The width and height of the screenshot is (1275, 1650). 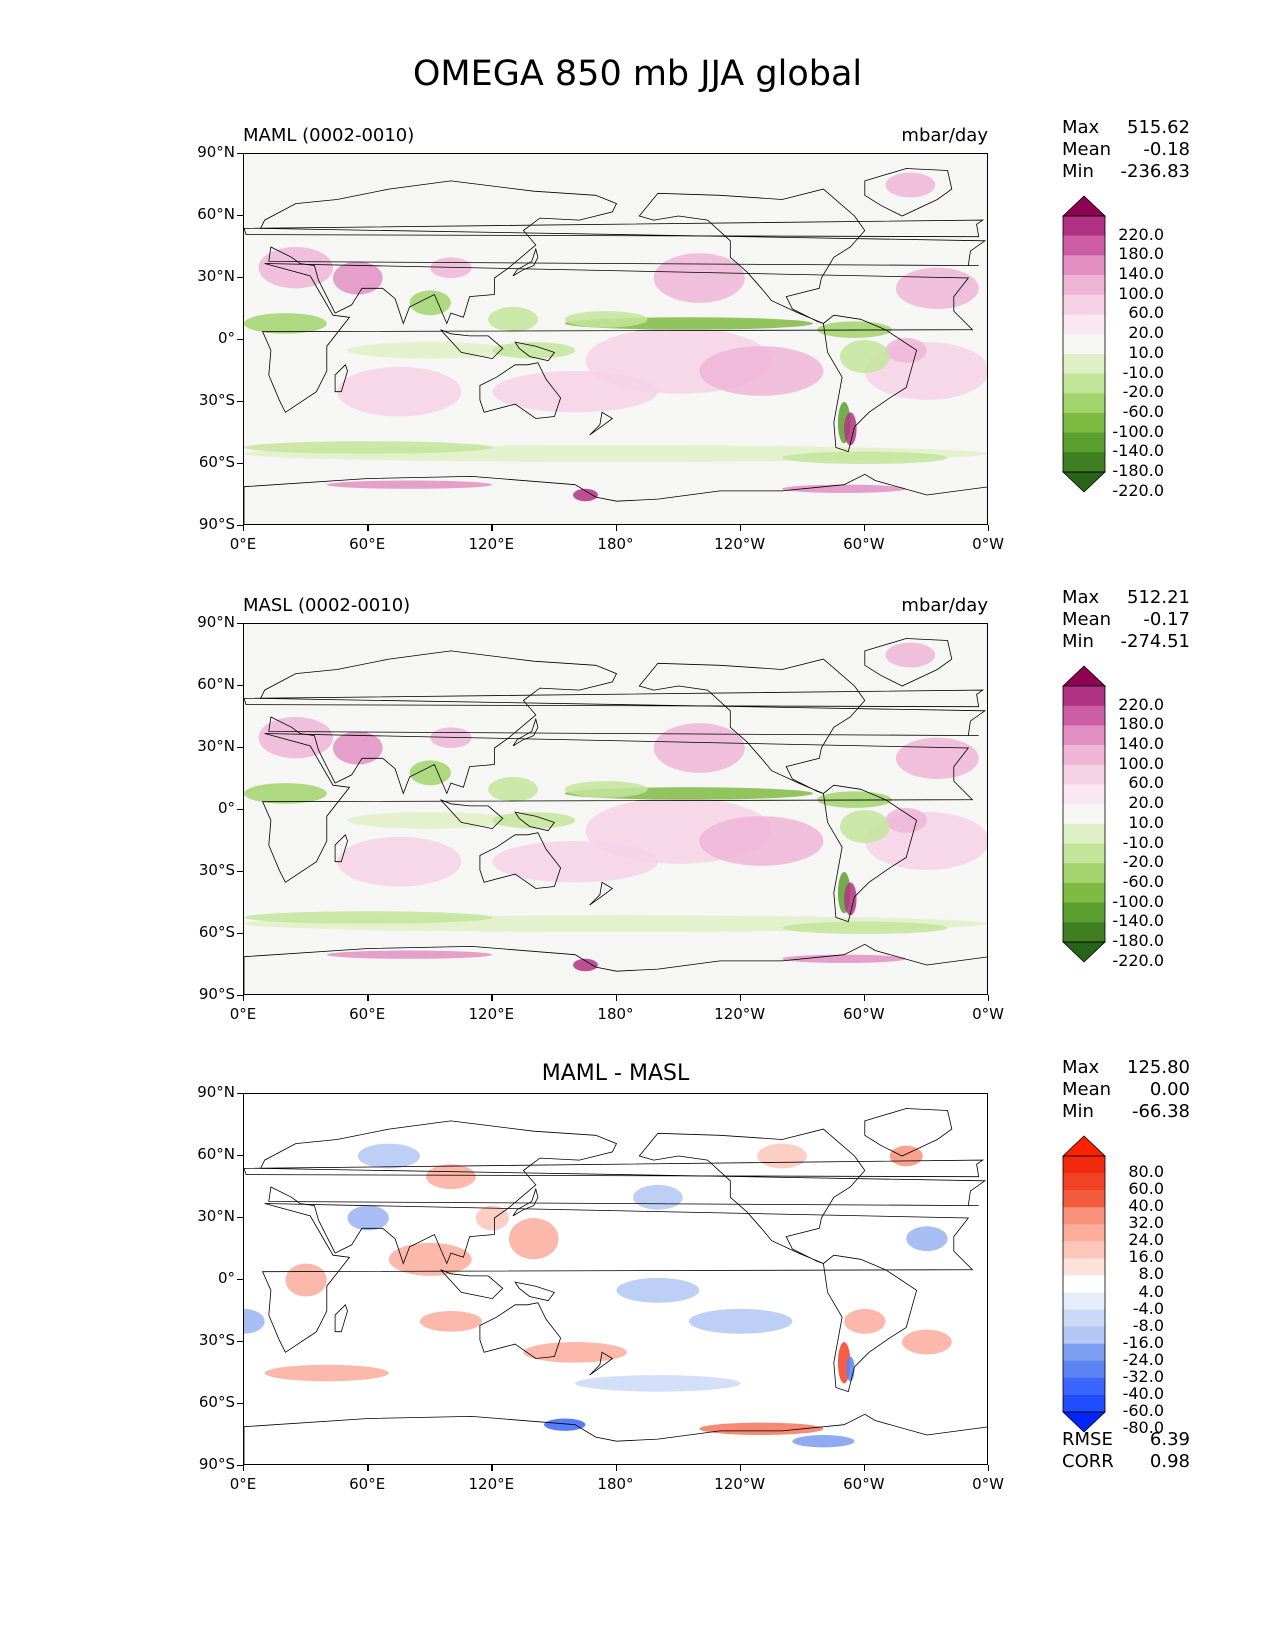 What do you see at coordinates (615, 1484) in the screenshot?
I see `x-tick-label: 180°` at bounding box center [615, 1484].